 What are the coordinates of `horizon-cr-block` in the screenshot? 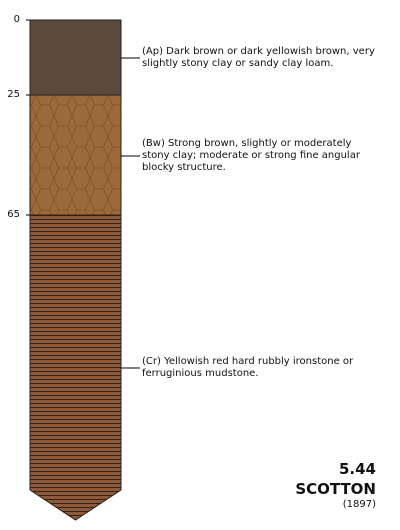 It's located at (75, 367).